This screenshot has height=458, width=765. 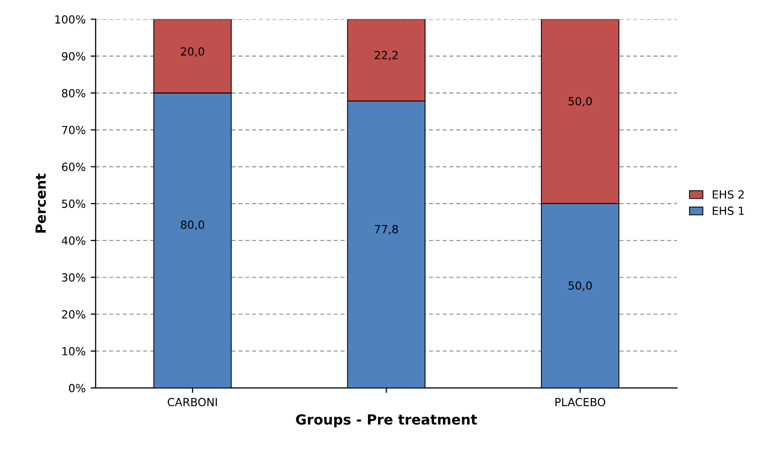 I want to click on x-tick-label: CARBONI, so click(x=192, y=402).